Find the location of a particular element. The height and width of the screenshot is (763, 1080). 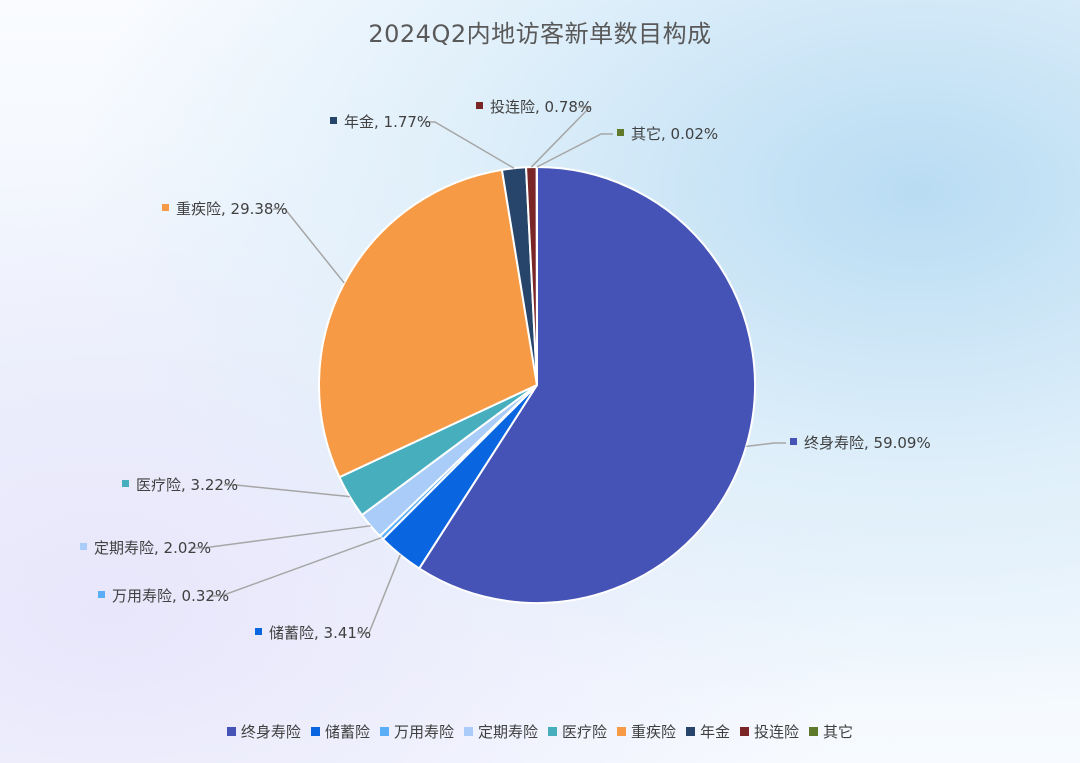

data-label-1: 终身寿险, 59.09% is located at coordinates (867, 443).